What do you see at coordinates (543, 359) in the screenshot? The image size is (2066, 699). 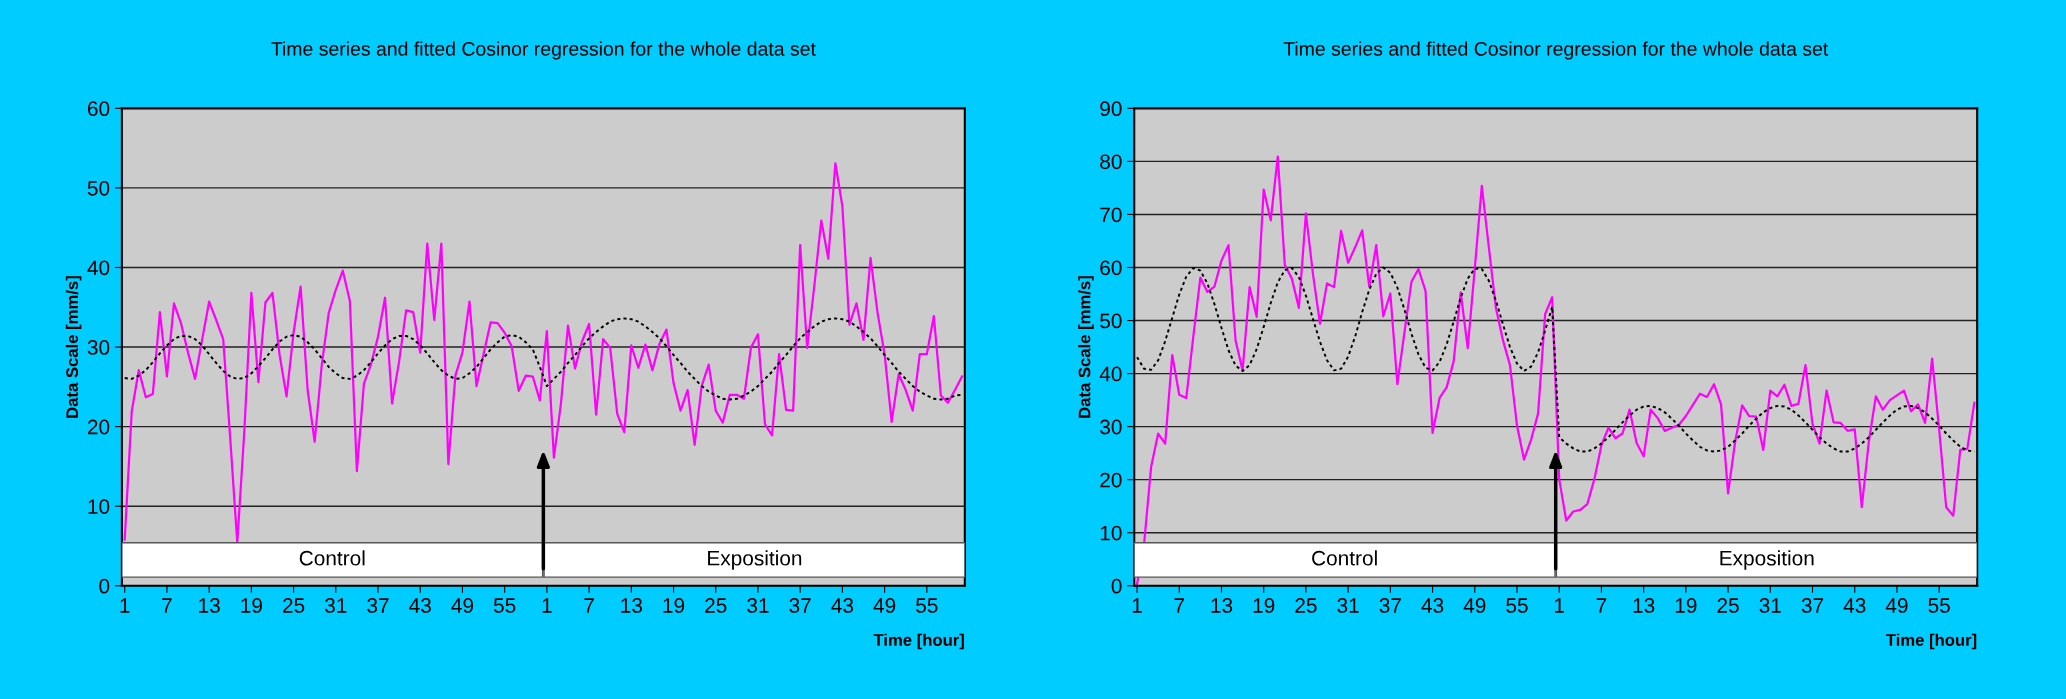 I see `line-series` at bounding box center [543, 359].